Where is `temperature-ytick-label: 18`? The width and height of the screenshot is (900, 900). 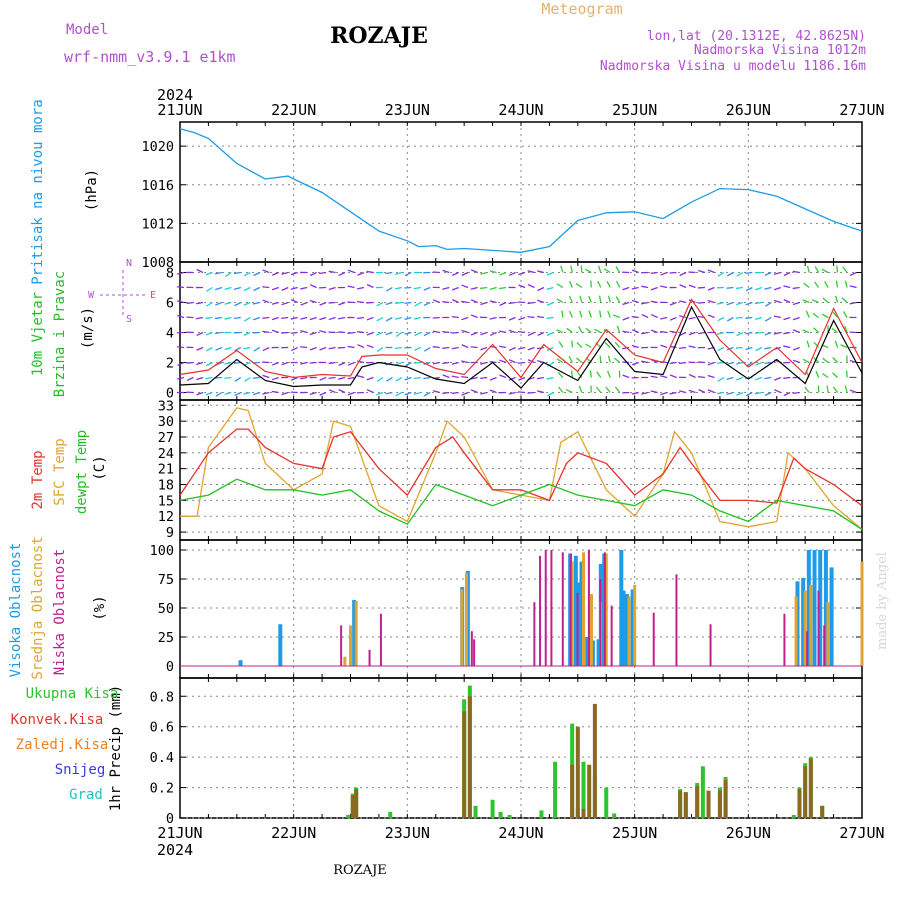
temperature-ytick-label: 18 is located at coordinates (166, 486).